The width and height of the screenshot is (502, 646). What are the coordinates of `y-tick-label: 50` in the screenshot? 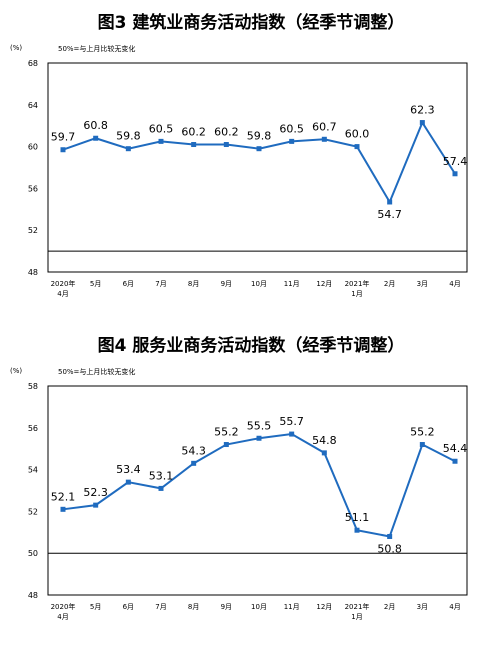 It's located at (33, 553).